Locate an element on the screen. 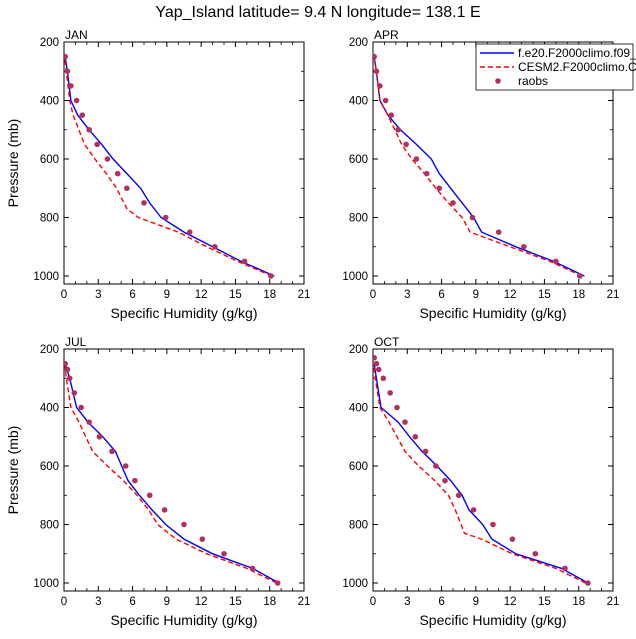 This screenshot has width=636, height=639. legend-label: raobs is located at coordinates (533, 81).